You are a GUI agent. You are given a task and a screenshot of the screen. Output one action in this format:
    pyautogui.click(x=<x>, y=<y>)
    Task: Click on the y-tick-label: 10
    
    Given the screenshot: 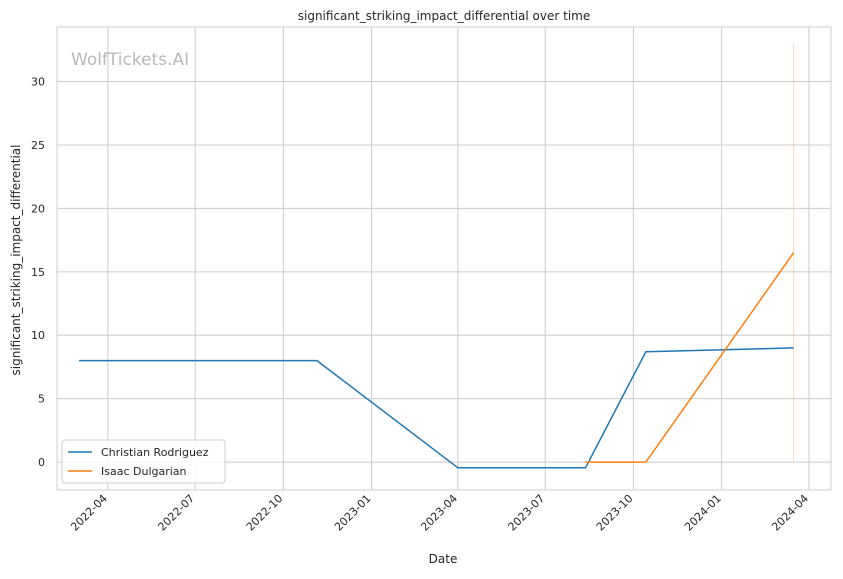 What is the action you would take?
    pyautogui.click(x=38, y=335)
    